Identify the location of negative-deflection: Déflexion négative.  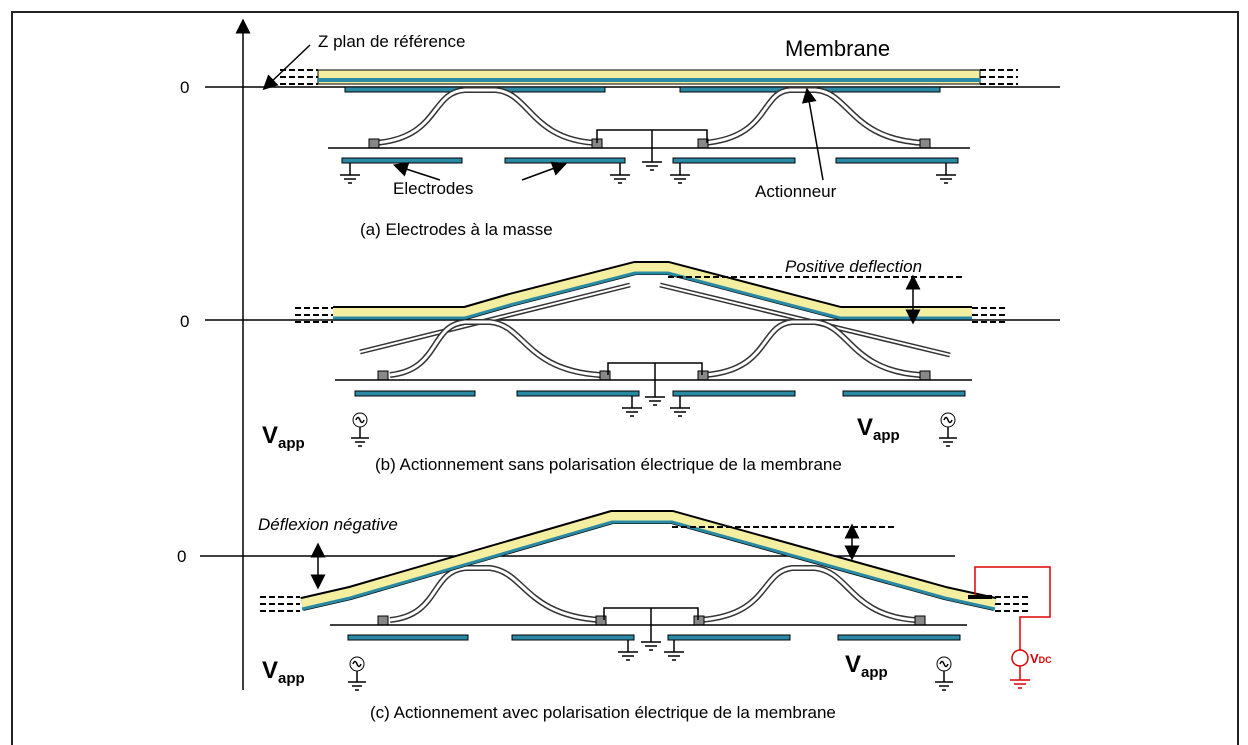
(328, 524).